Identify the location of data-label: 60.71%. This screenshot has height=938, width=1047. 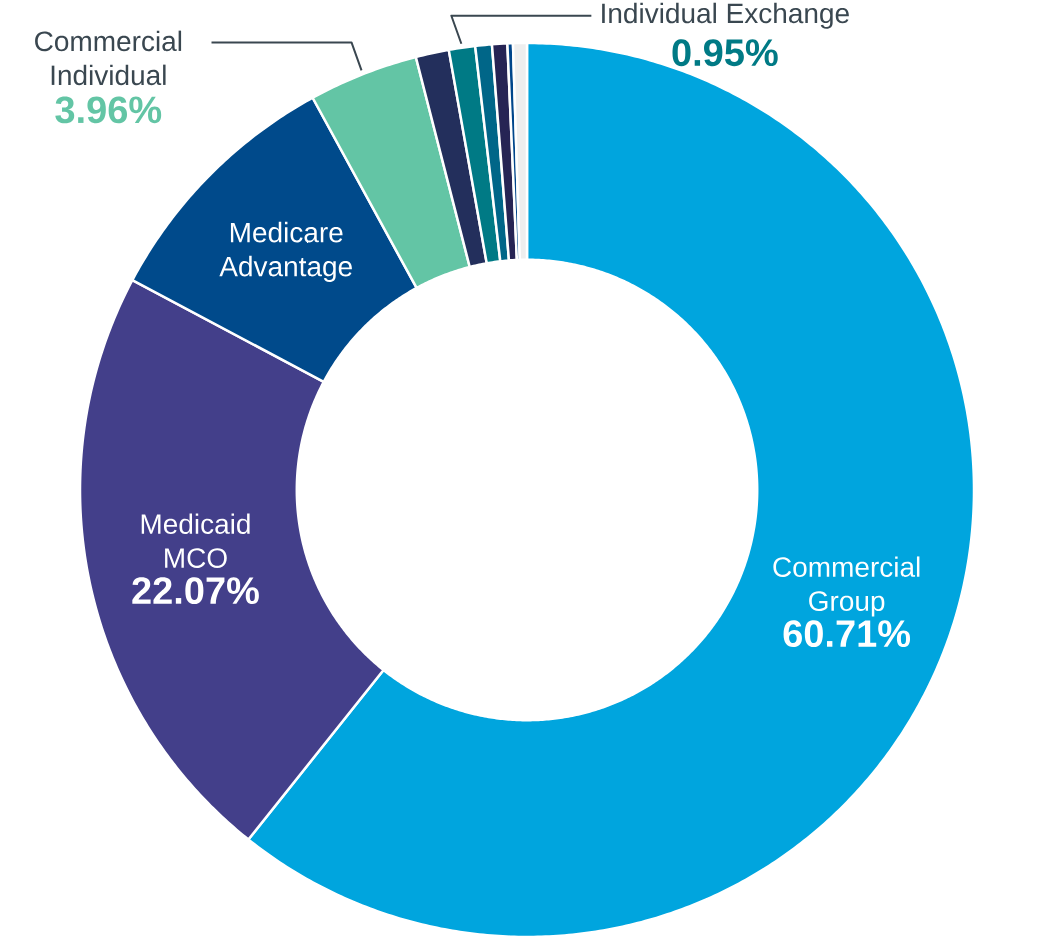
(847, 634).